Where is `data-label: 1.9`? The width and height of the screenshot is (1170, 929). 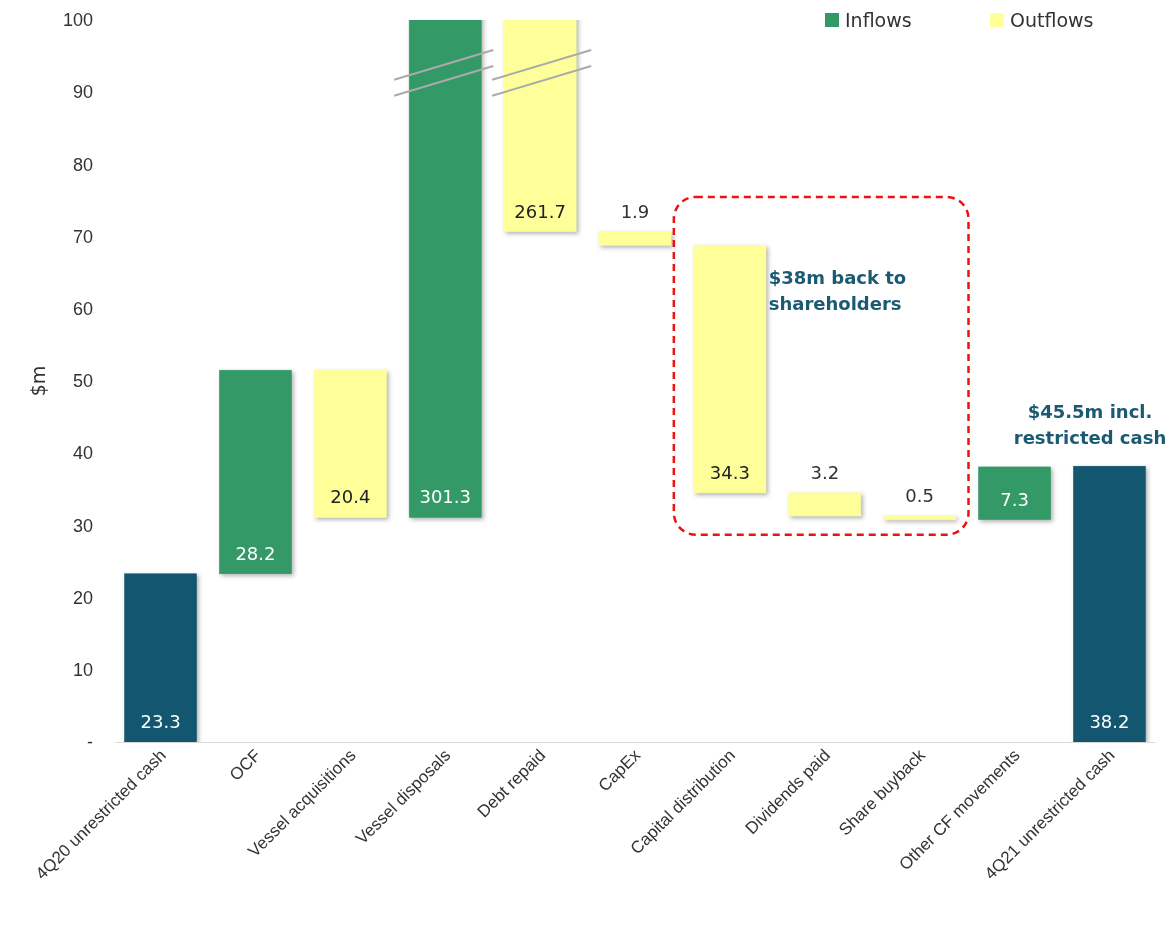 data-label: 1.9 is located at coordinates (635, 211).